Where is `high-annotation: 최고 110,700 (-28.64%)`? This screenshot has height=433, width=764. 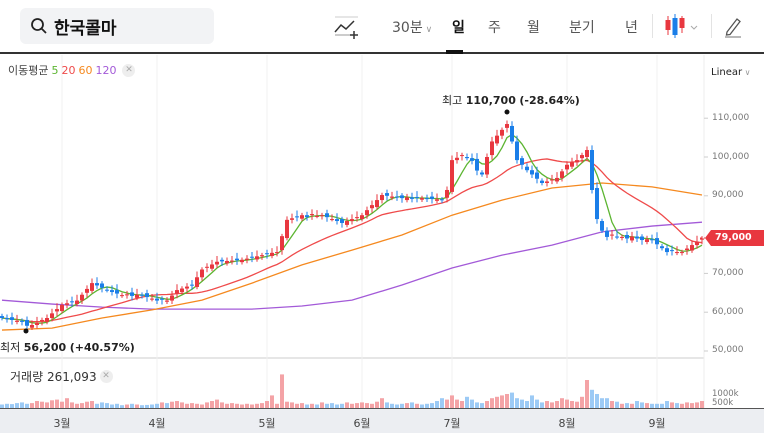
high-annotation: 최고 110,700 (-28.64%) is located at coordinates (511, 100).